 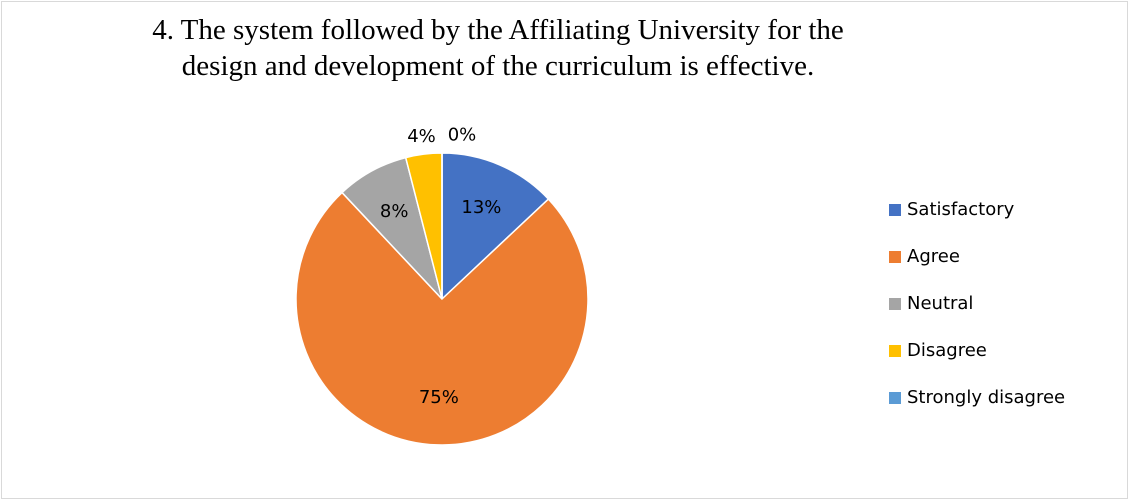 What do you see at coordinates (933, 256) in the screenshot?
I see `legend-label: Agree` at bounding box center [933, 256].